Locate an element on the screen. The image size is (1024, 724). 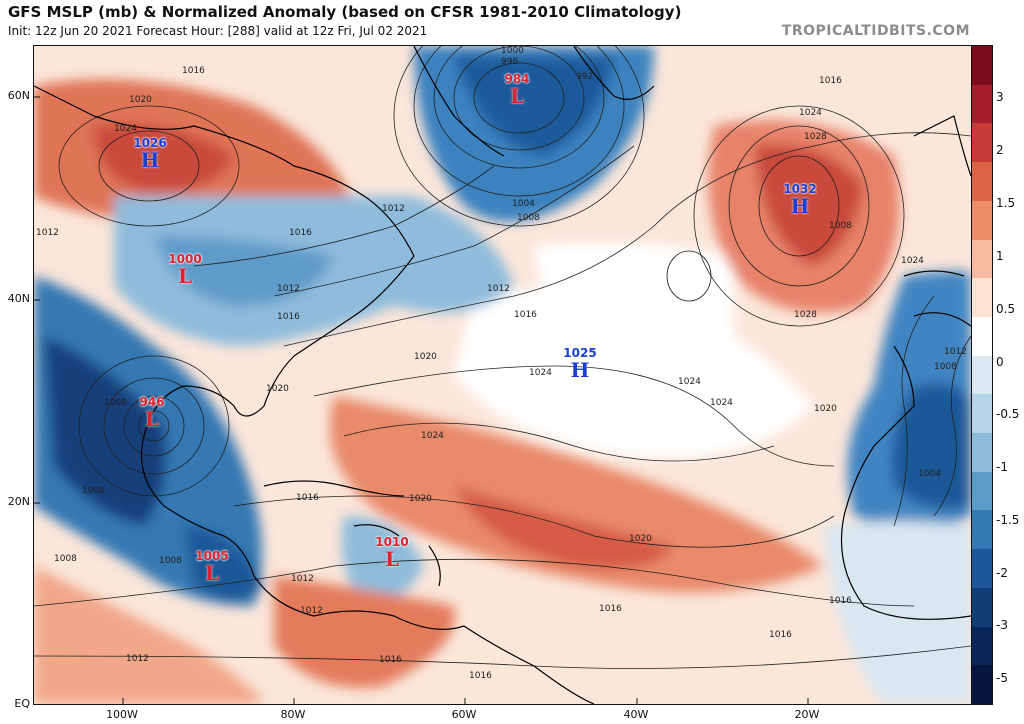
lat-label-60n: 60N is located at coordinates (18, 95).